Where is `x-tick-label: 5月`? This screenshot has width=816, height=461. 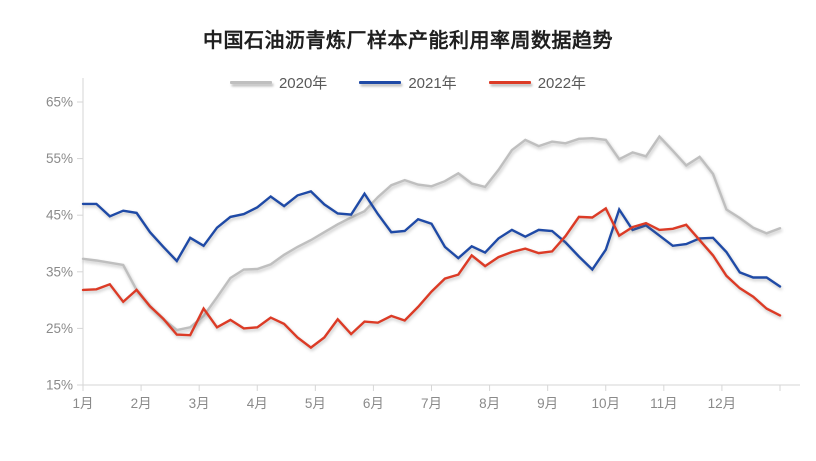 x-tick-label: 5月 is located at coordinates (315, 403).